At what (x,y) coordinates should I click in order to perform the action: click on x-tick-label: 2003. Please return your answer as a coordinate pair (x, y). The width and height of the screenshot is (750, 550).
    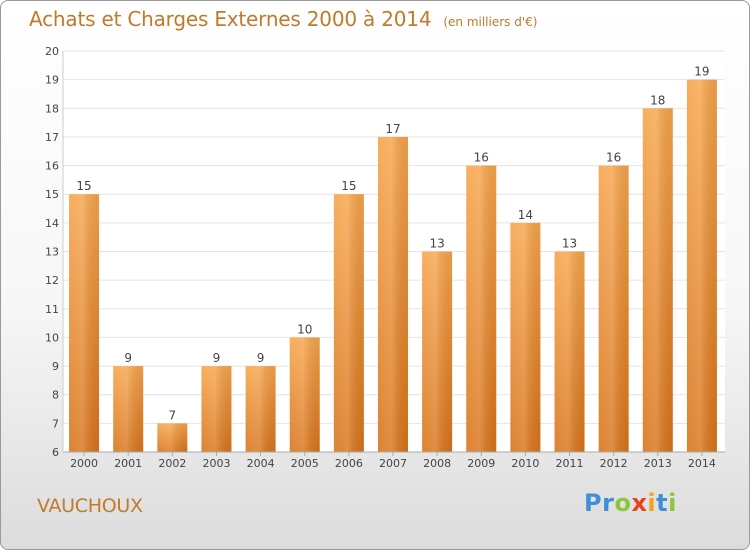
    Looking at the image, I should click on (216, 463).